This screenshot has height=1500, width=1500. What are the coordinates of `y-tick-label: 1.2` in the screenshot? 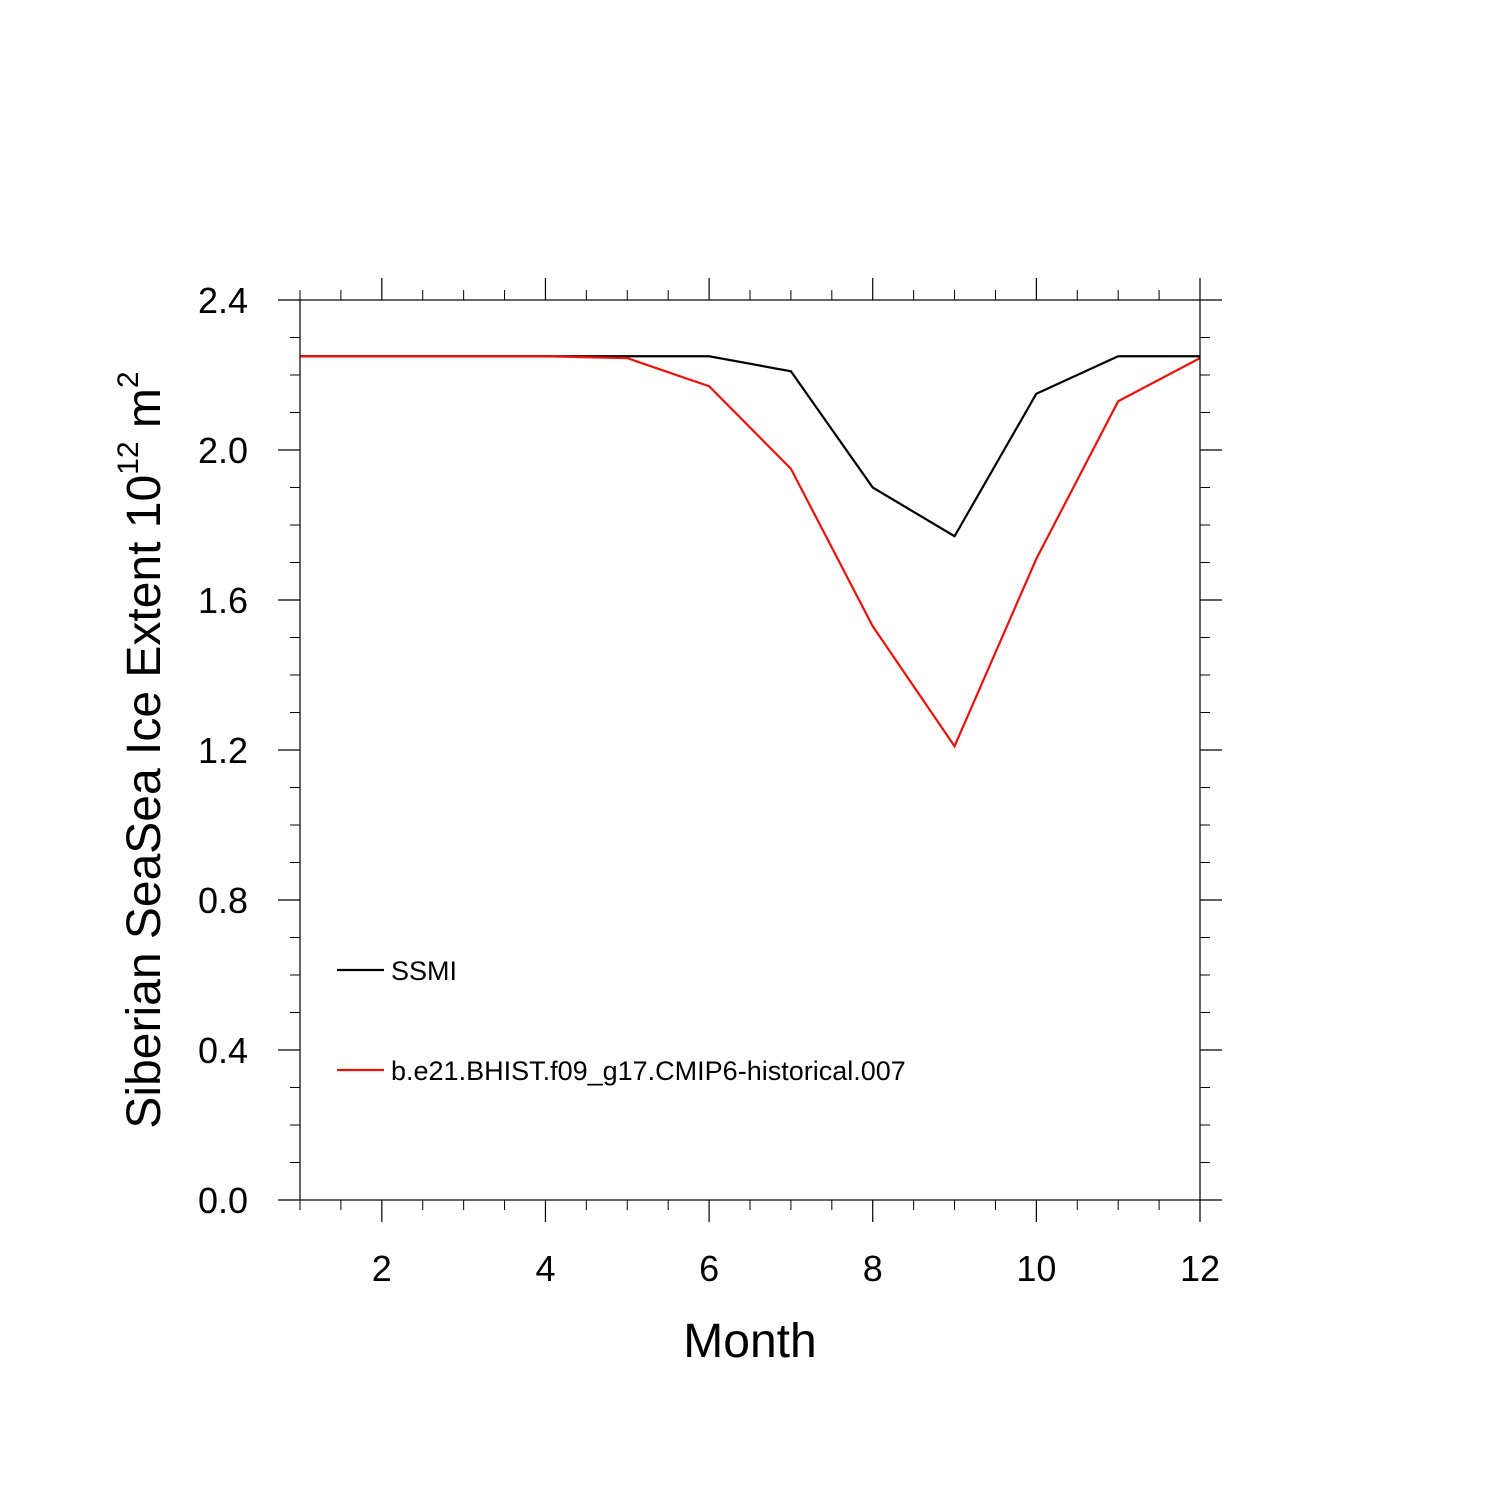 It's located at (223, 750).